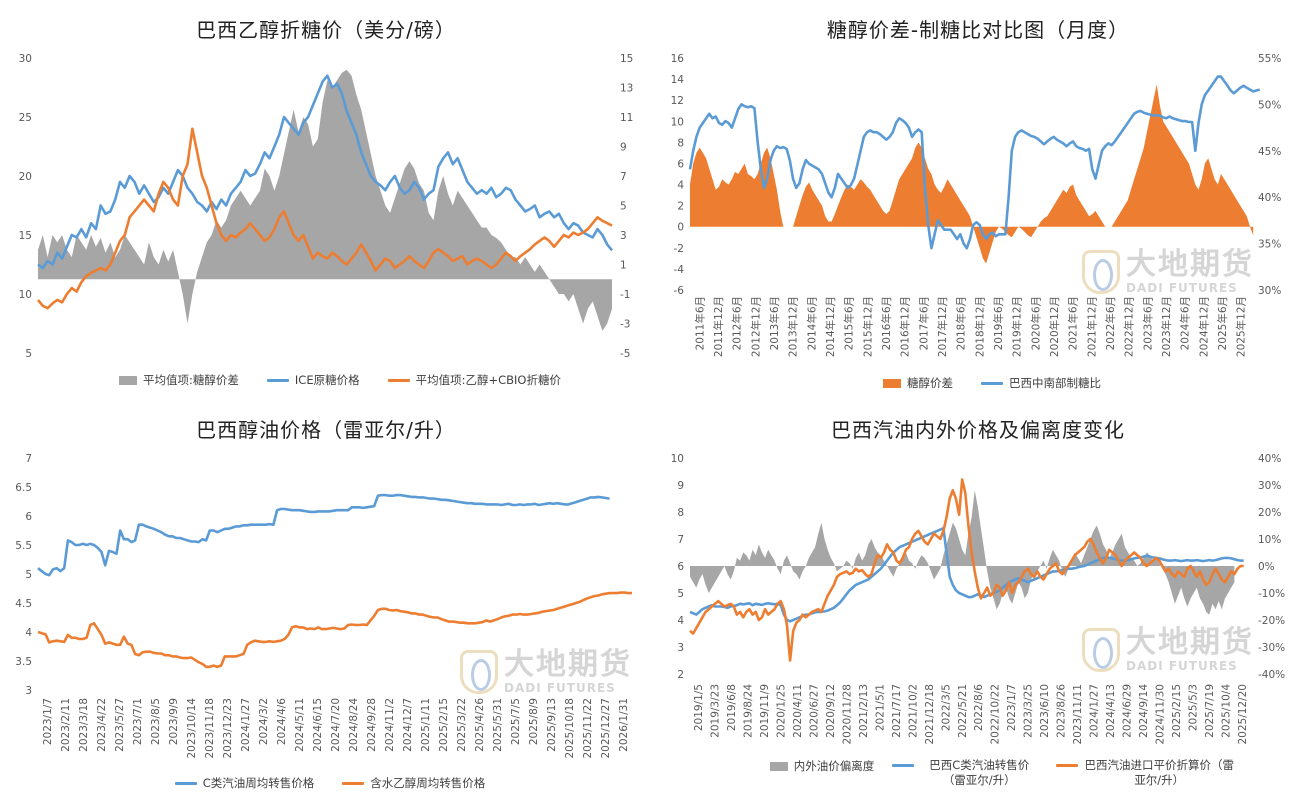  Describe the element at coordinates (1017, 326) in the screenshot. I see `x-tick-label: 2019年12月` at that location.